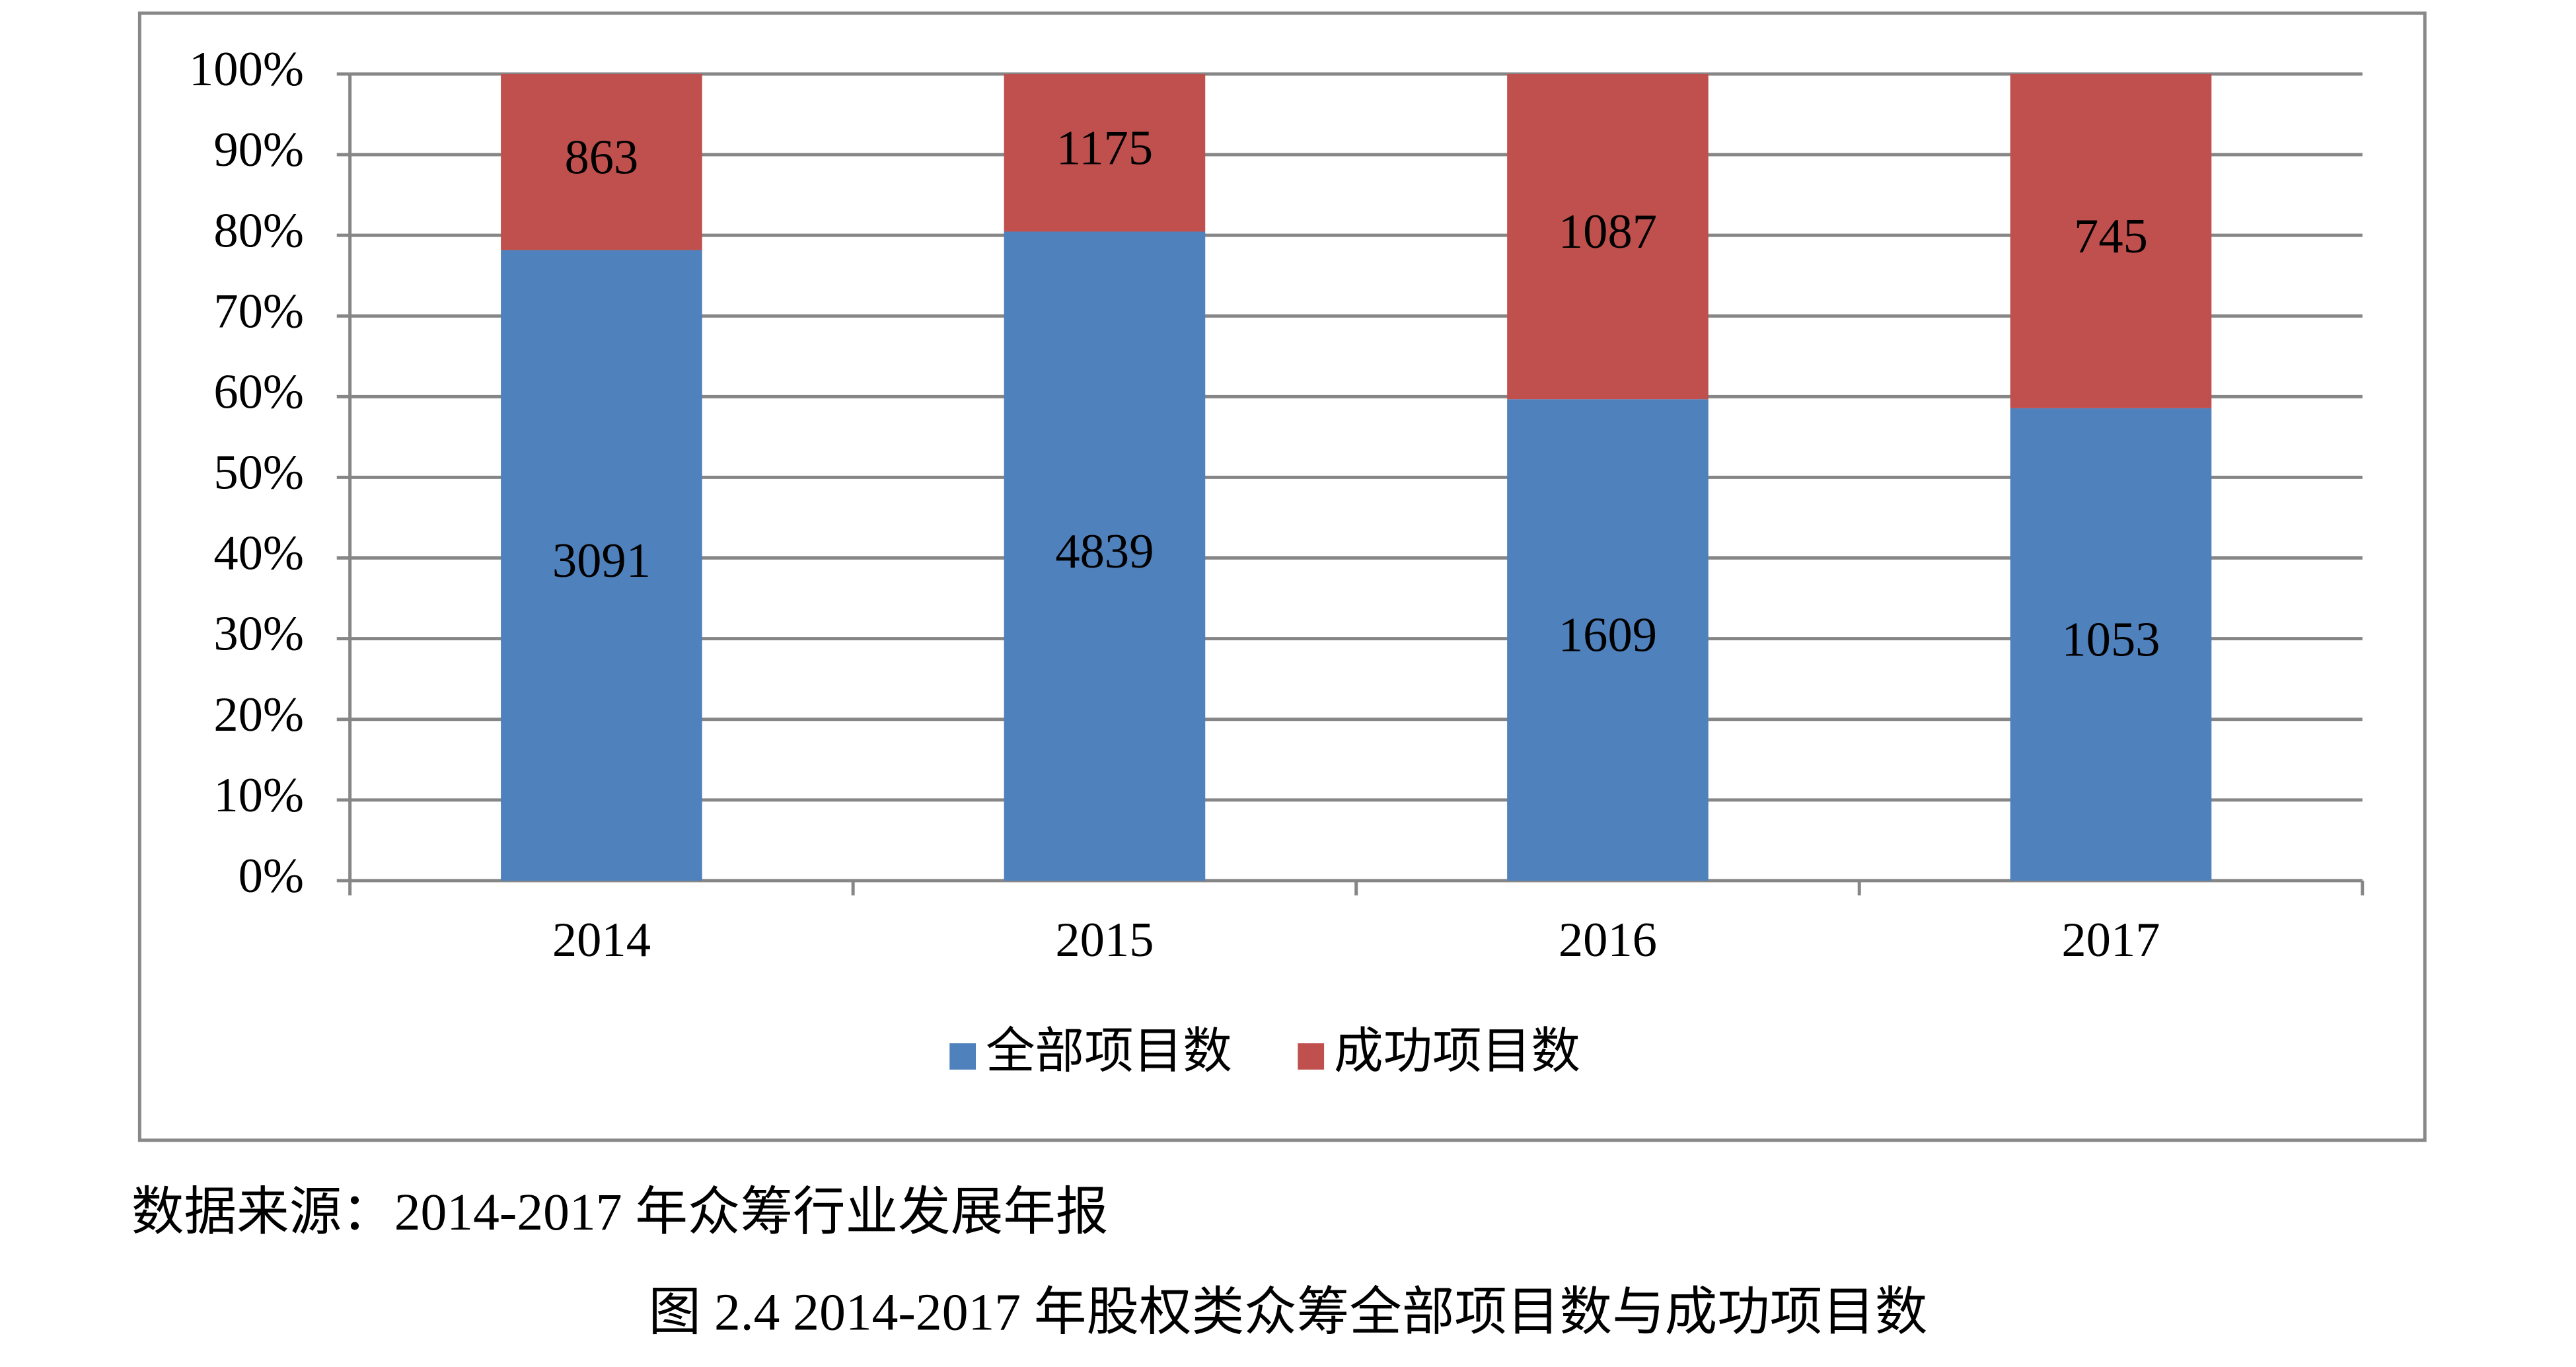  Describe the element at coordinates (258, 150) in the screenshot. I see `y-tick-label: 90%` at that location.